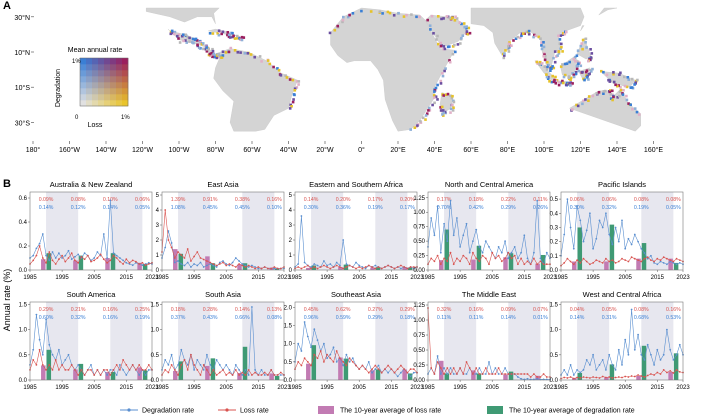 The height and width of the screenshot is (420, 701). What do you see at coordinates (152, 278) in the screenshot?
I see `x-tick-label: 2023` at bounding box center [152, 278].